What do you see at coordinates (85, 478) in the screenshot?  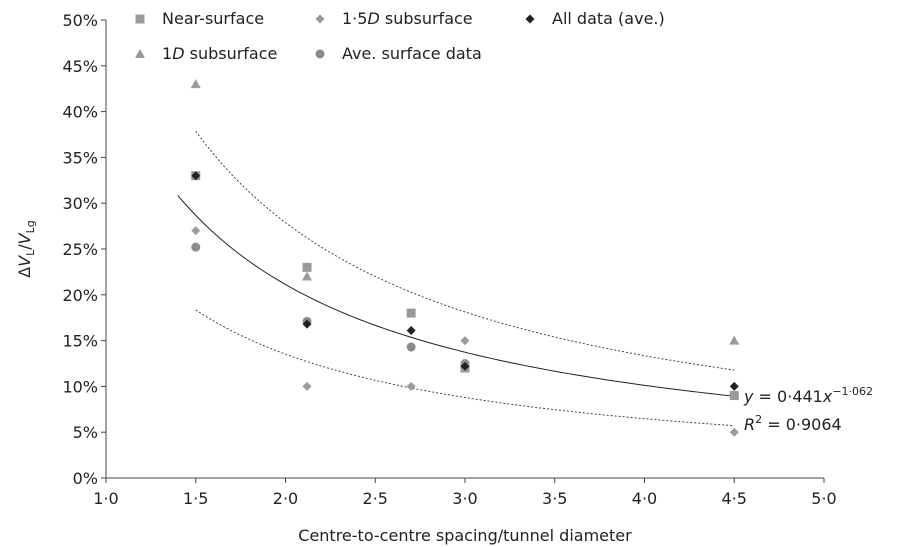 I see `y-tick-label: 0%` at bounding box center [85, 478].